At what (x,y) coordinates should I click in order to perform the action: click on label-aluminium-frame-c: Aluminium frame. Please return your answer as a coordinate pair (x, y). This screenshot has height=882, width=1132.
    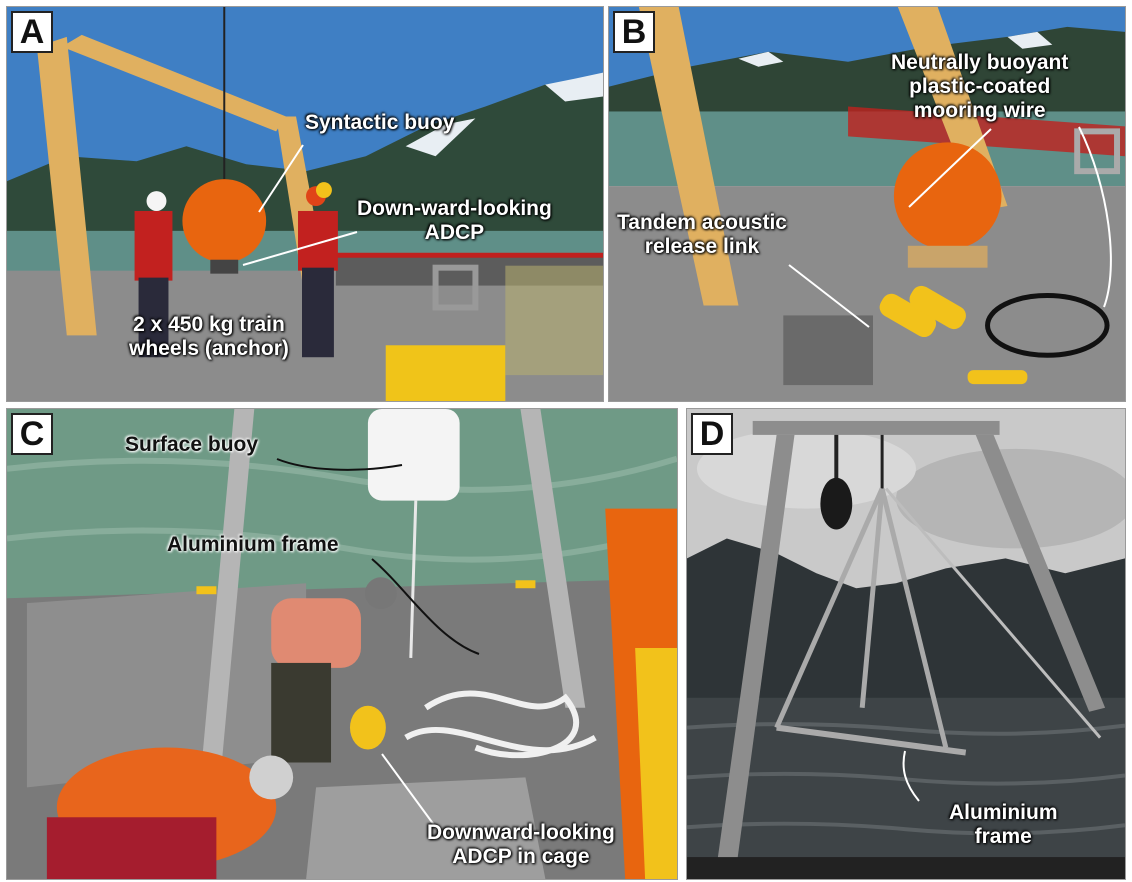
    Looking at the image, I should click on (253, 544).